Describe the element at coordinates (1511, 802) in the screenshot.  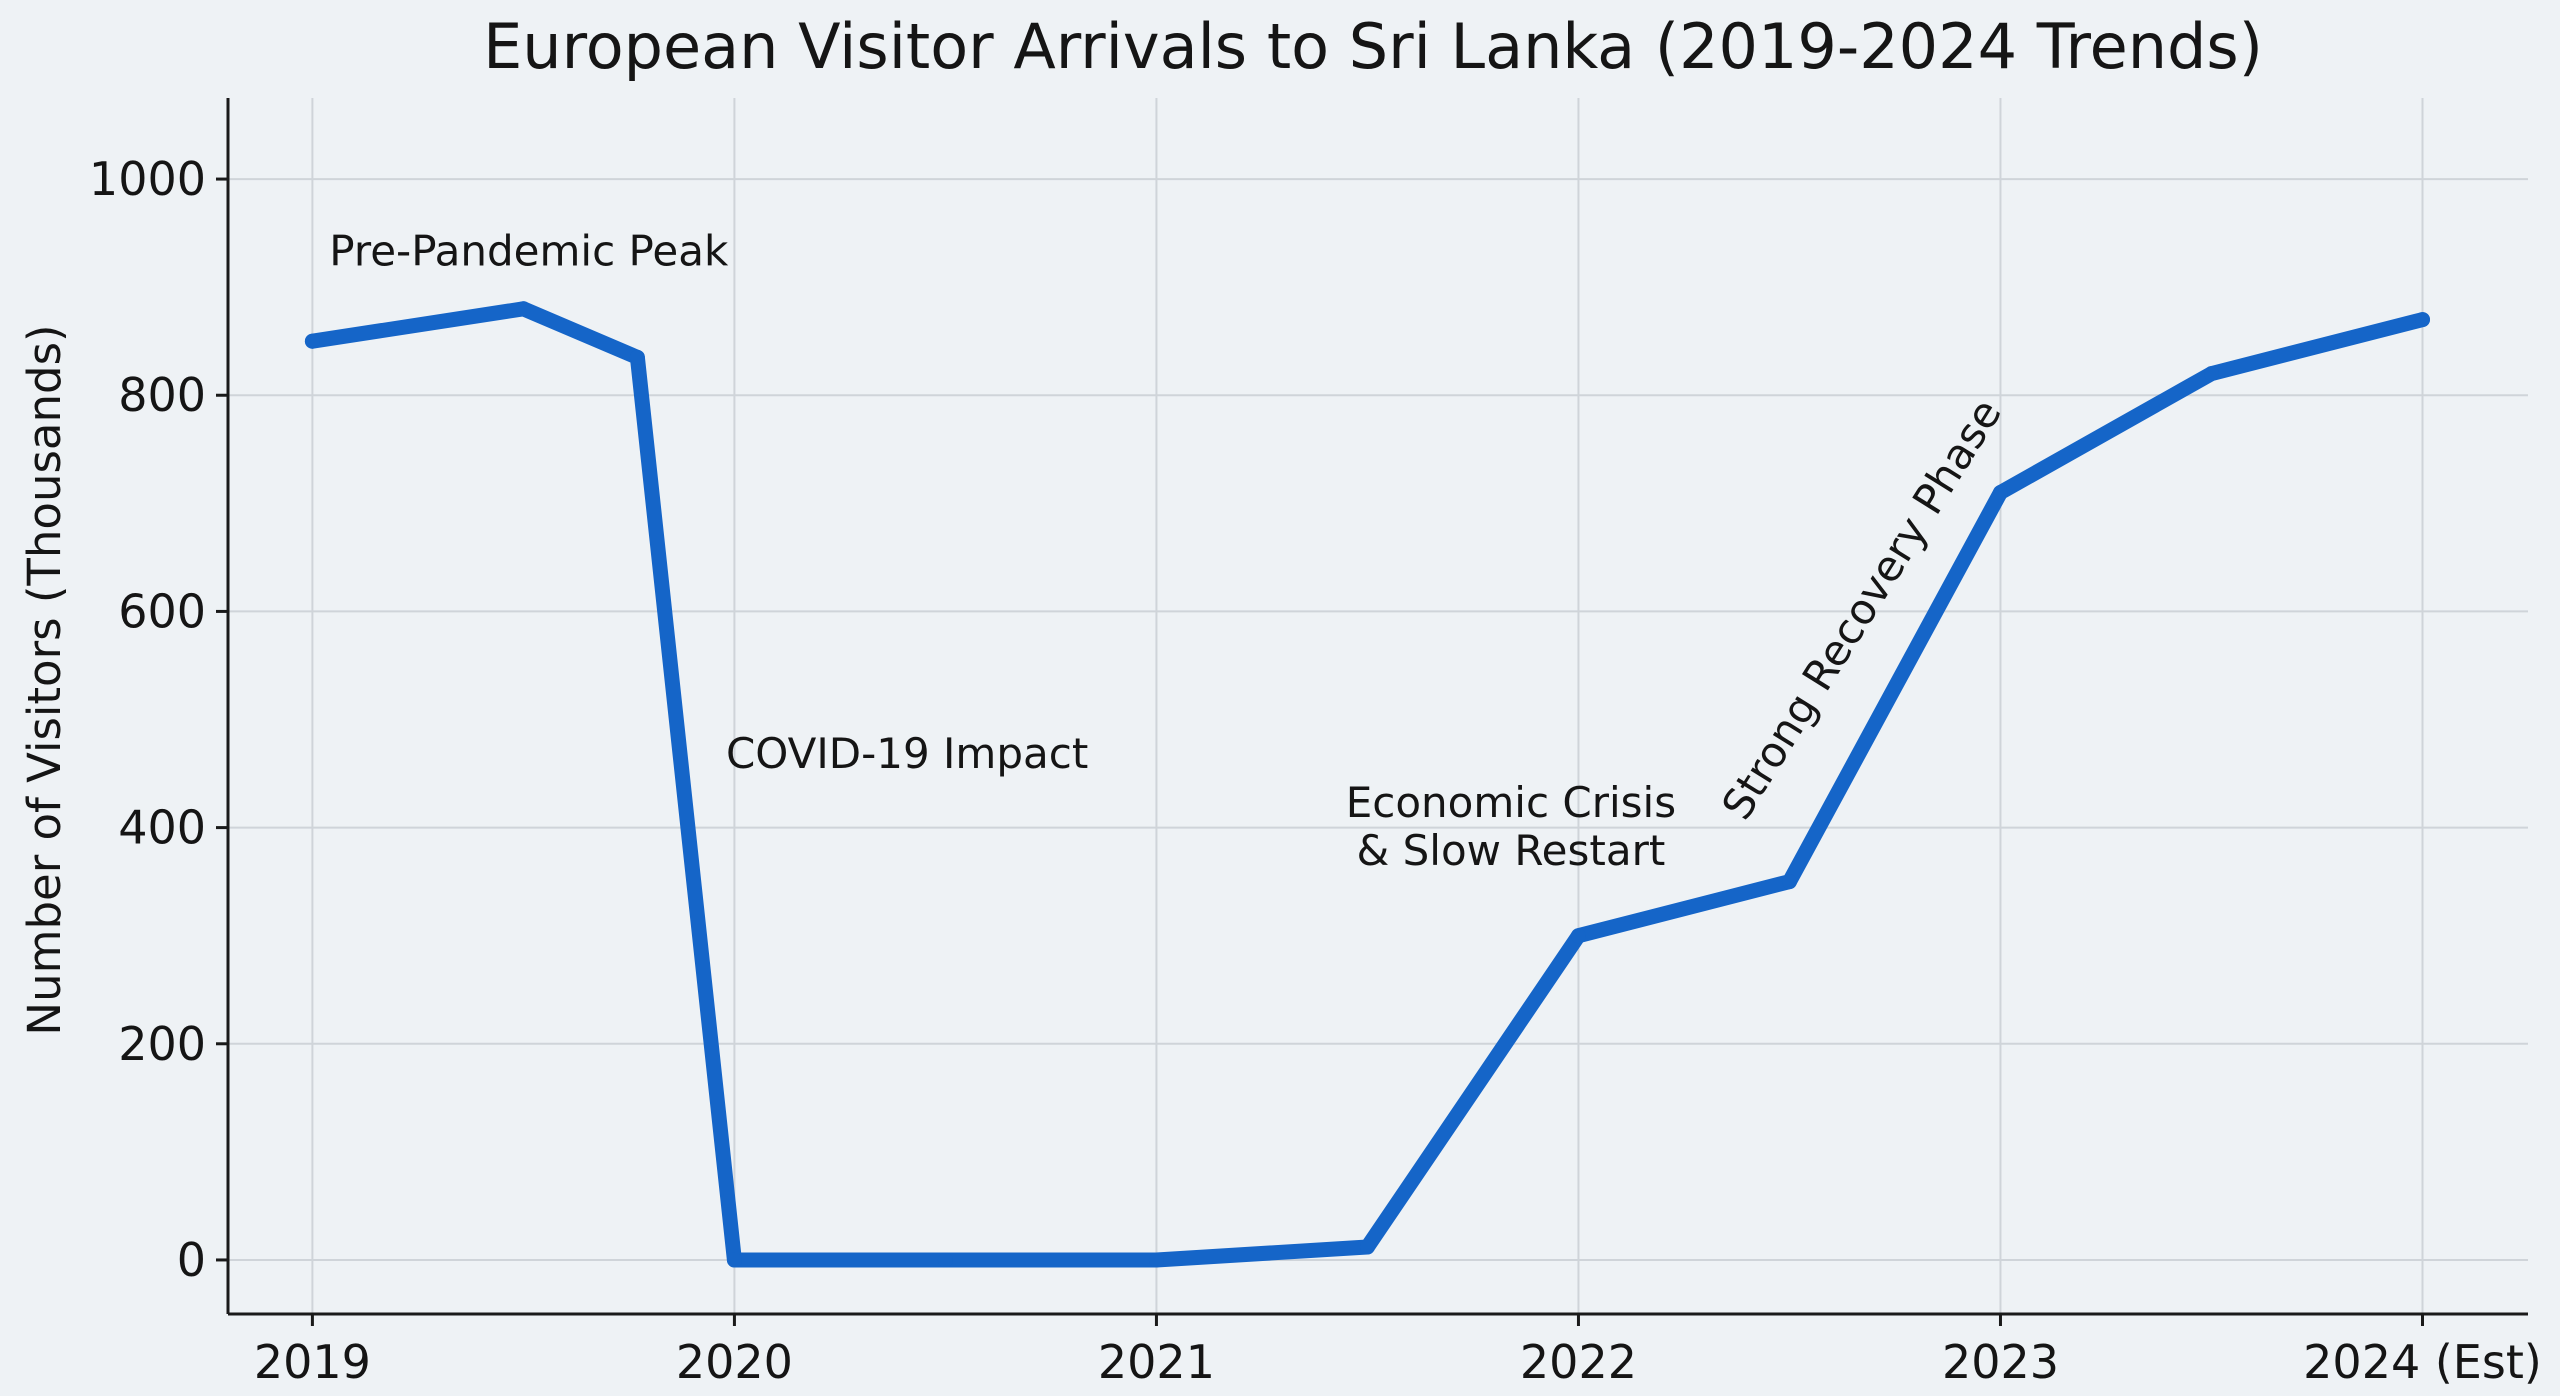
I see `annotation-line: Economic Crisis` at that location.